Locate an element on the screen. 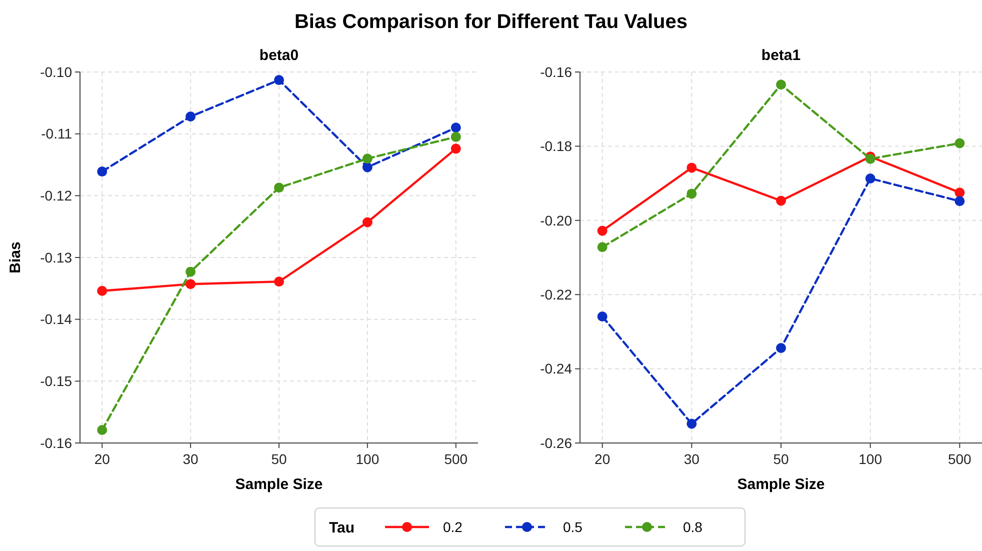  y-tick-label: -0.24 is located at coordinates (556, 368).